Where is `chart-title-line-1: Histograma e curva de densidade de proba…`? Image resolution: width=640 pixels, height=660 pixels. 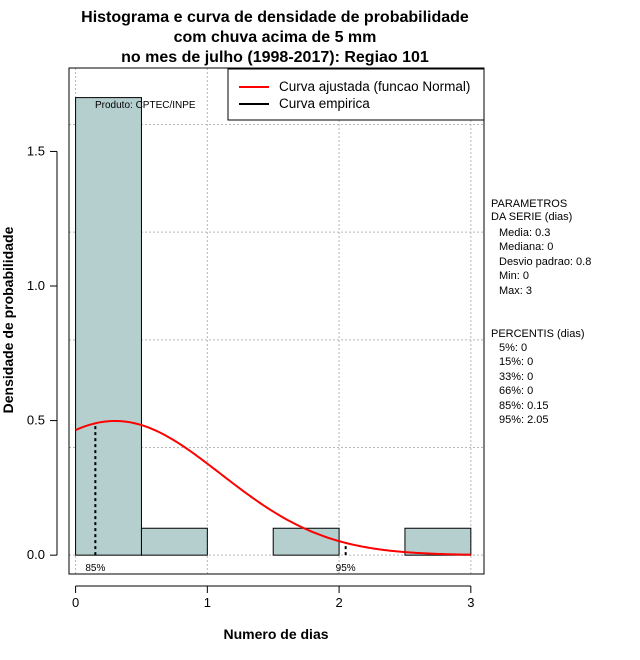
chart-title-line-1: Histograma e curva de densidade de proba… is located at coordinates (275, 17).